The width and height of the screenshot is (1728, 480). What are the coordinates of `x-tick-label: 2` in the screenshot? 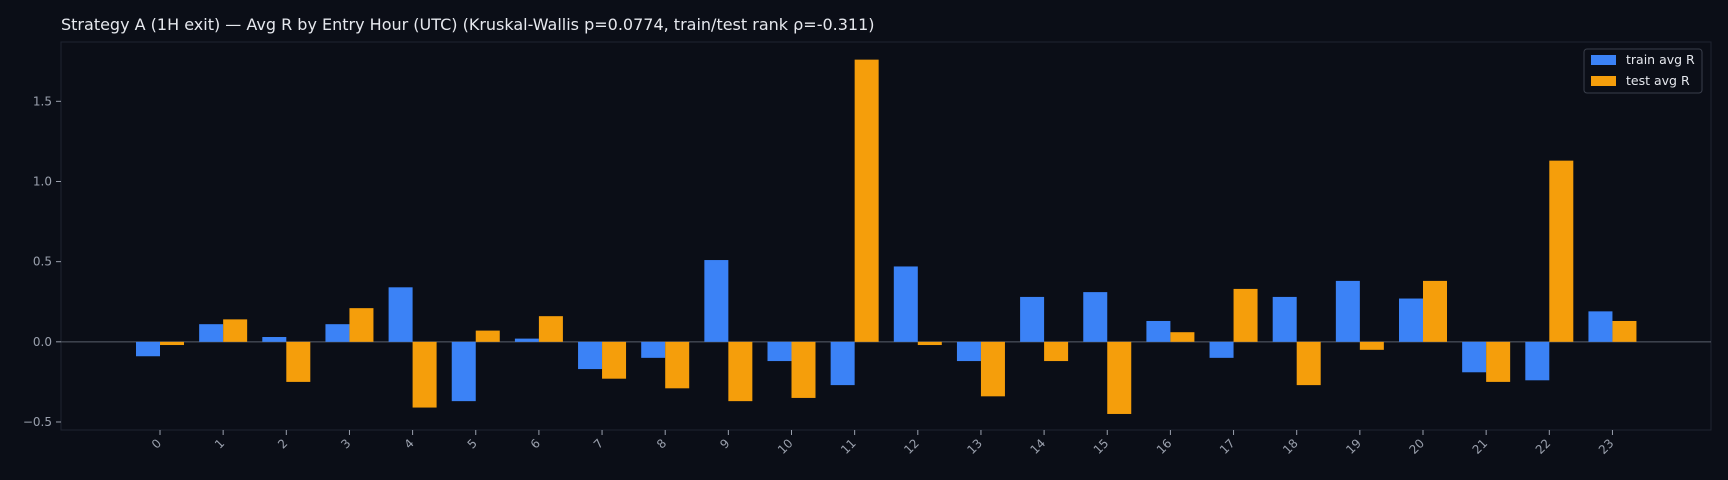 It's located at (282, 443).